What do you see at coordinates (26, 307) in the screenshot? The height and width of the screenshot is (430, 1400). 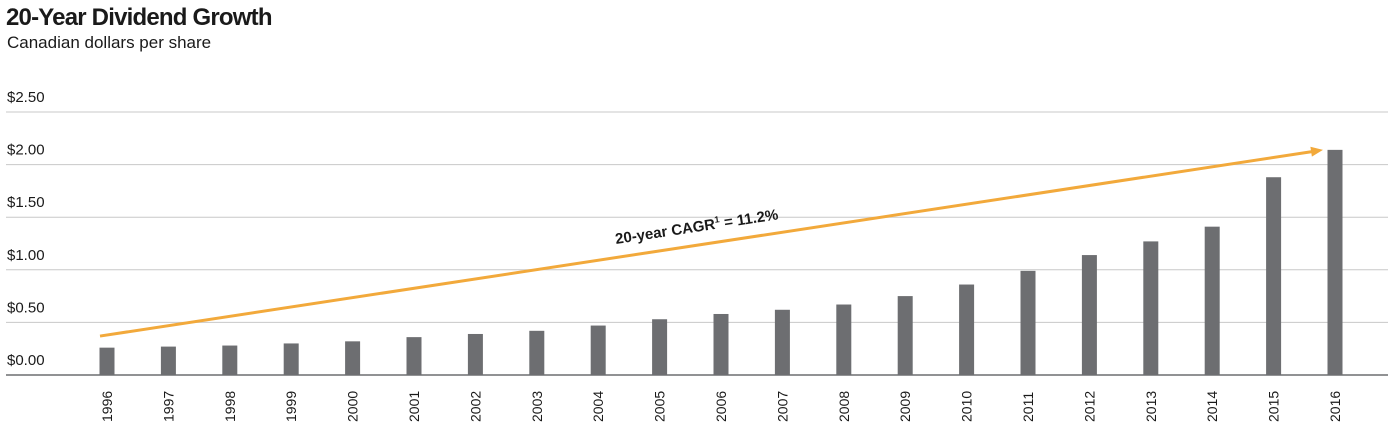 I see `y-tick-label: $0.50` at bounding box center [26, 307].